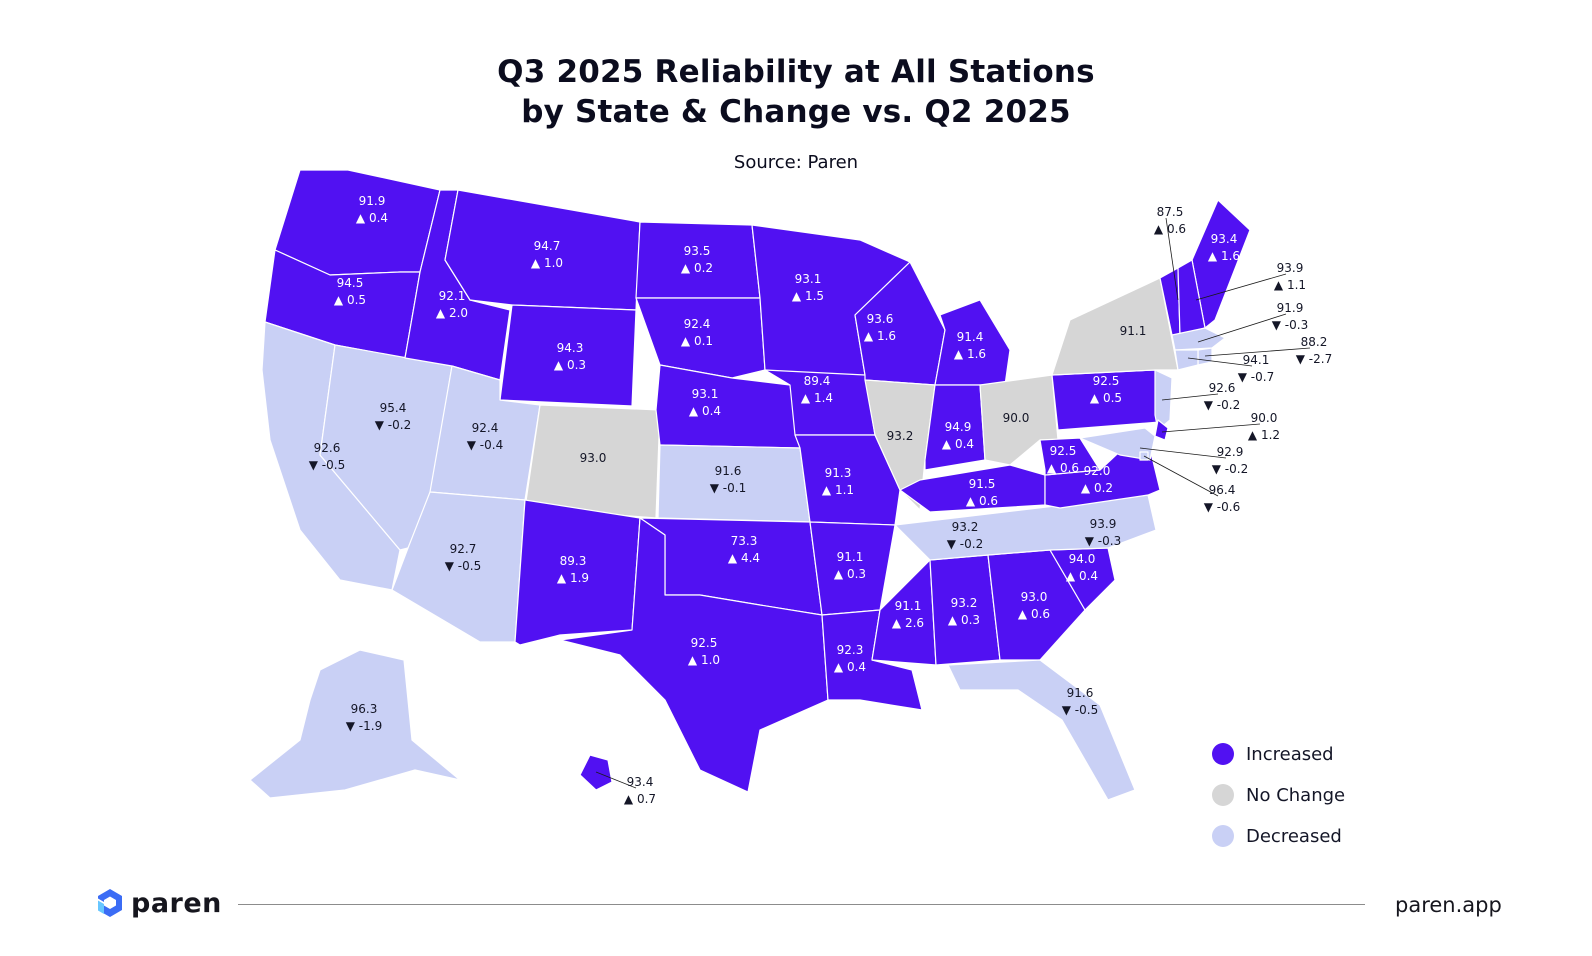 This screenshot has width=1592, height=956. Describe the element at coordinates (176, 903) in the screenshot. I see `logo-text: paren` at that location.